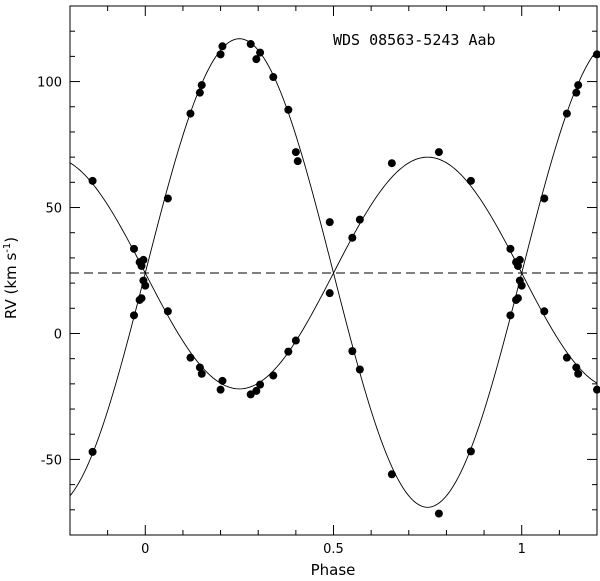  I want to click on y-axis-label: RV (km s-1), so click(11, 278).